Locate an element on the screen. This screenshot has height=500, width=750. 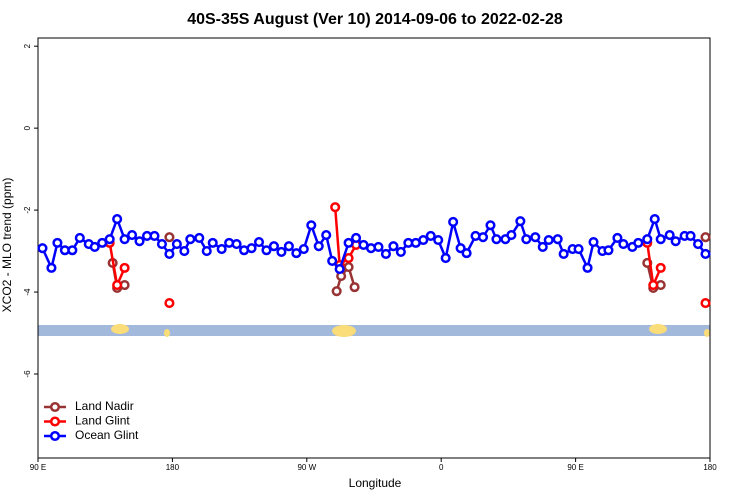
x-axis-label: Longitude is located at coordinates (375, 483).